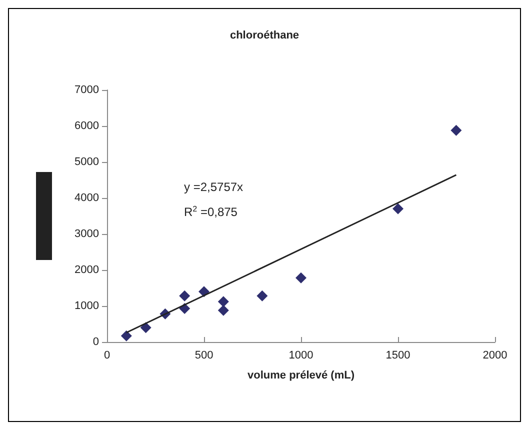 The width and height of the screenshot is (529, 430). I want to click on annotation: y =2,5757x, so click(214, 187).